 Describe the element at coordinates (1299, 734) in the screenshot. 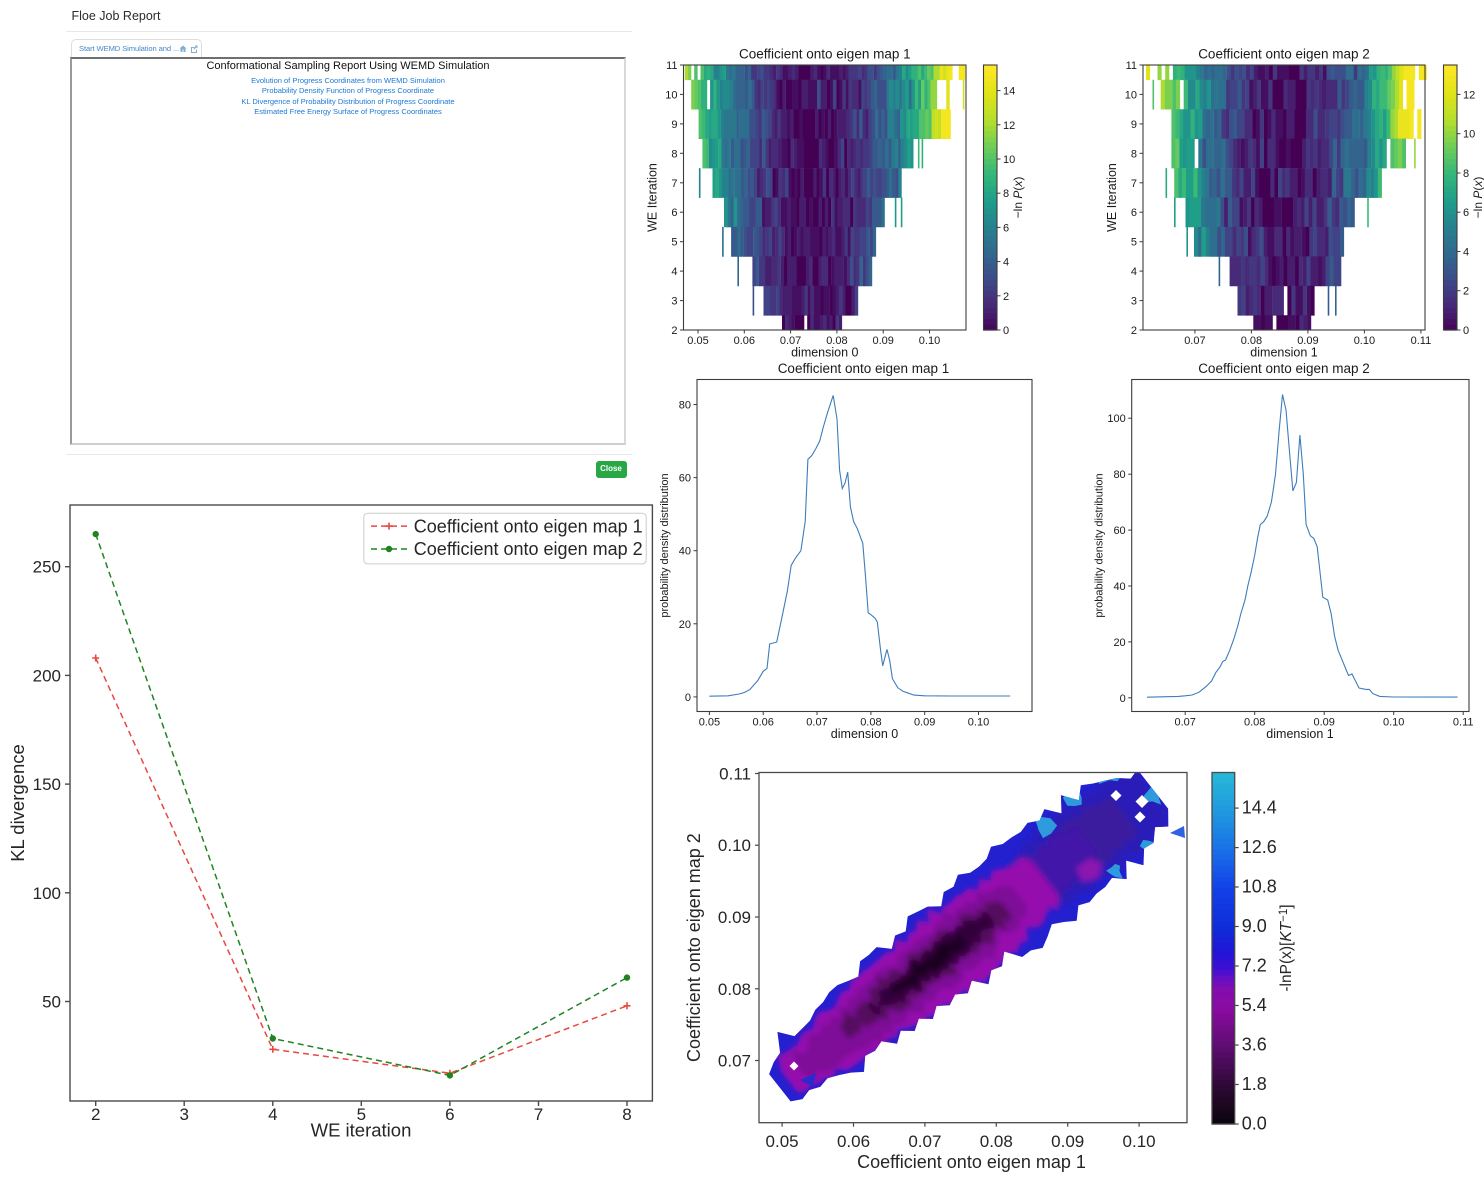

I see `svg-text: dimension 1` at that location.